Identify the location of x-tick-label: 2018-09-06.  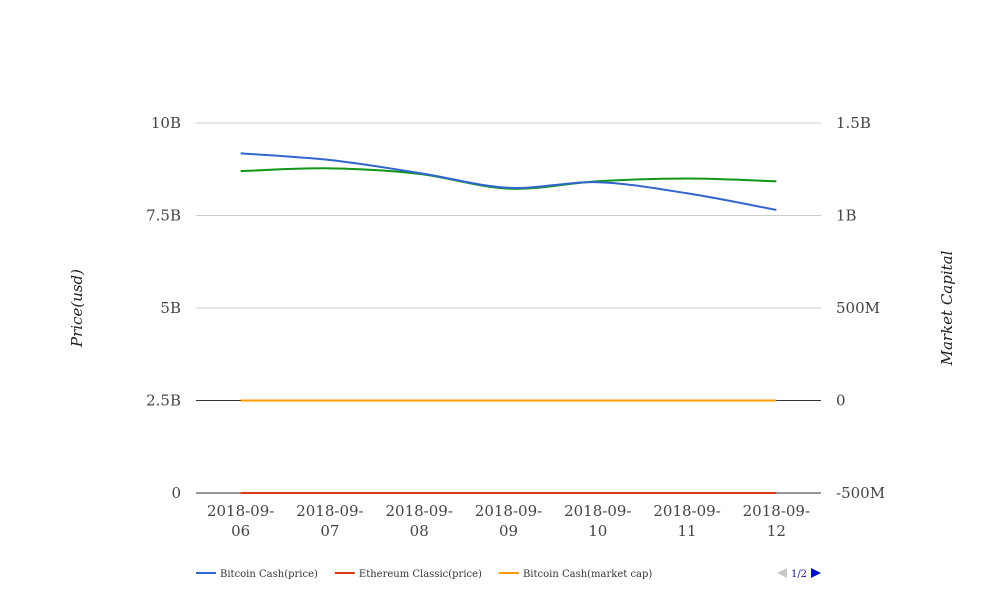
(240, 521).